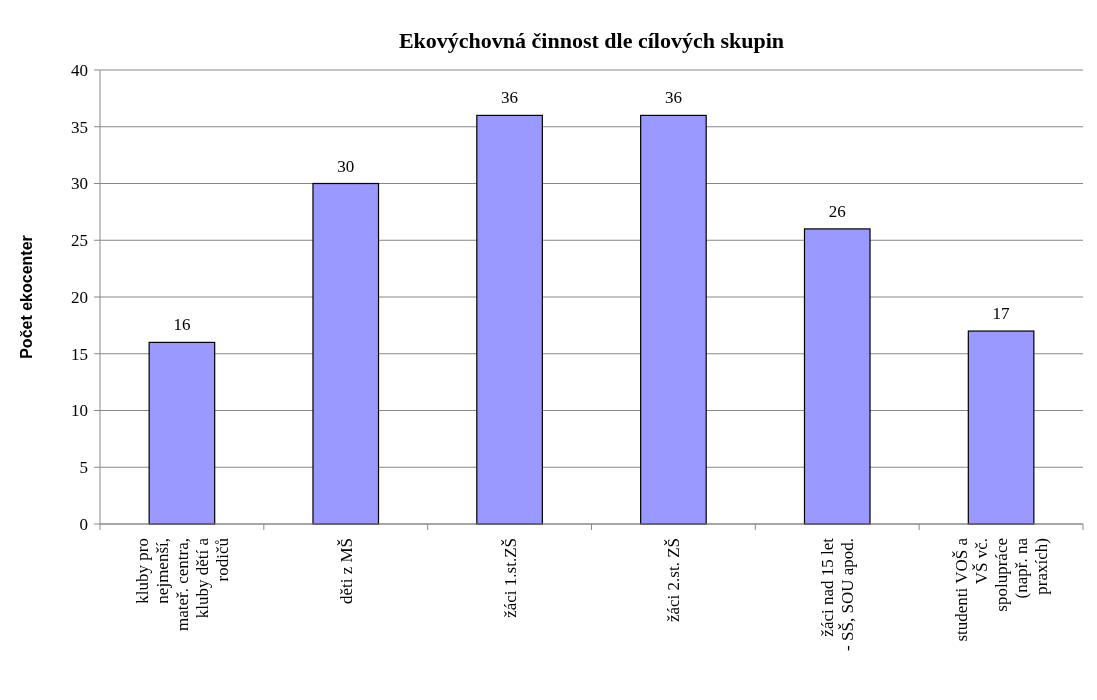  Describe the element at coordinates (79, 297) in the screenshot. I see `y-tick-label: 20` at that location.